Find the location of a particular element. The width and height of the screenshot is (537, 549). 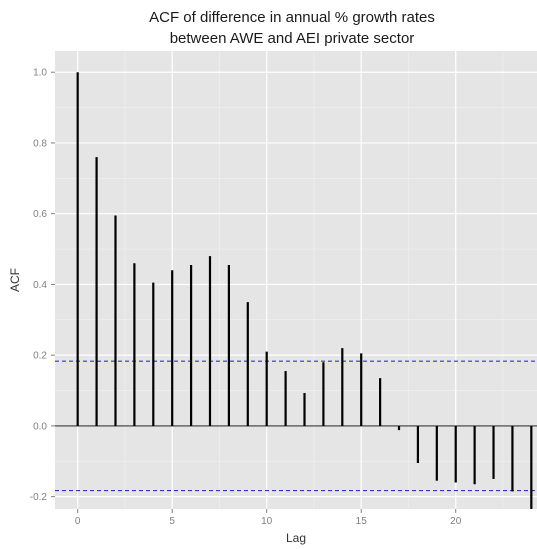

x-tick-label: 15 is located at coordinates (362, 521).